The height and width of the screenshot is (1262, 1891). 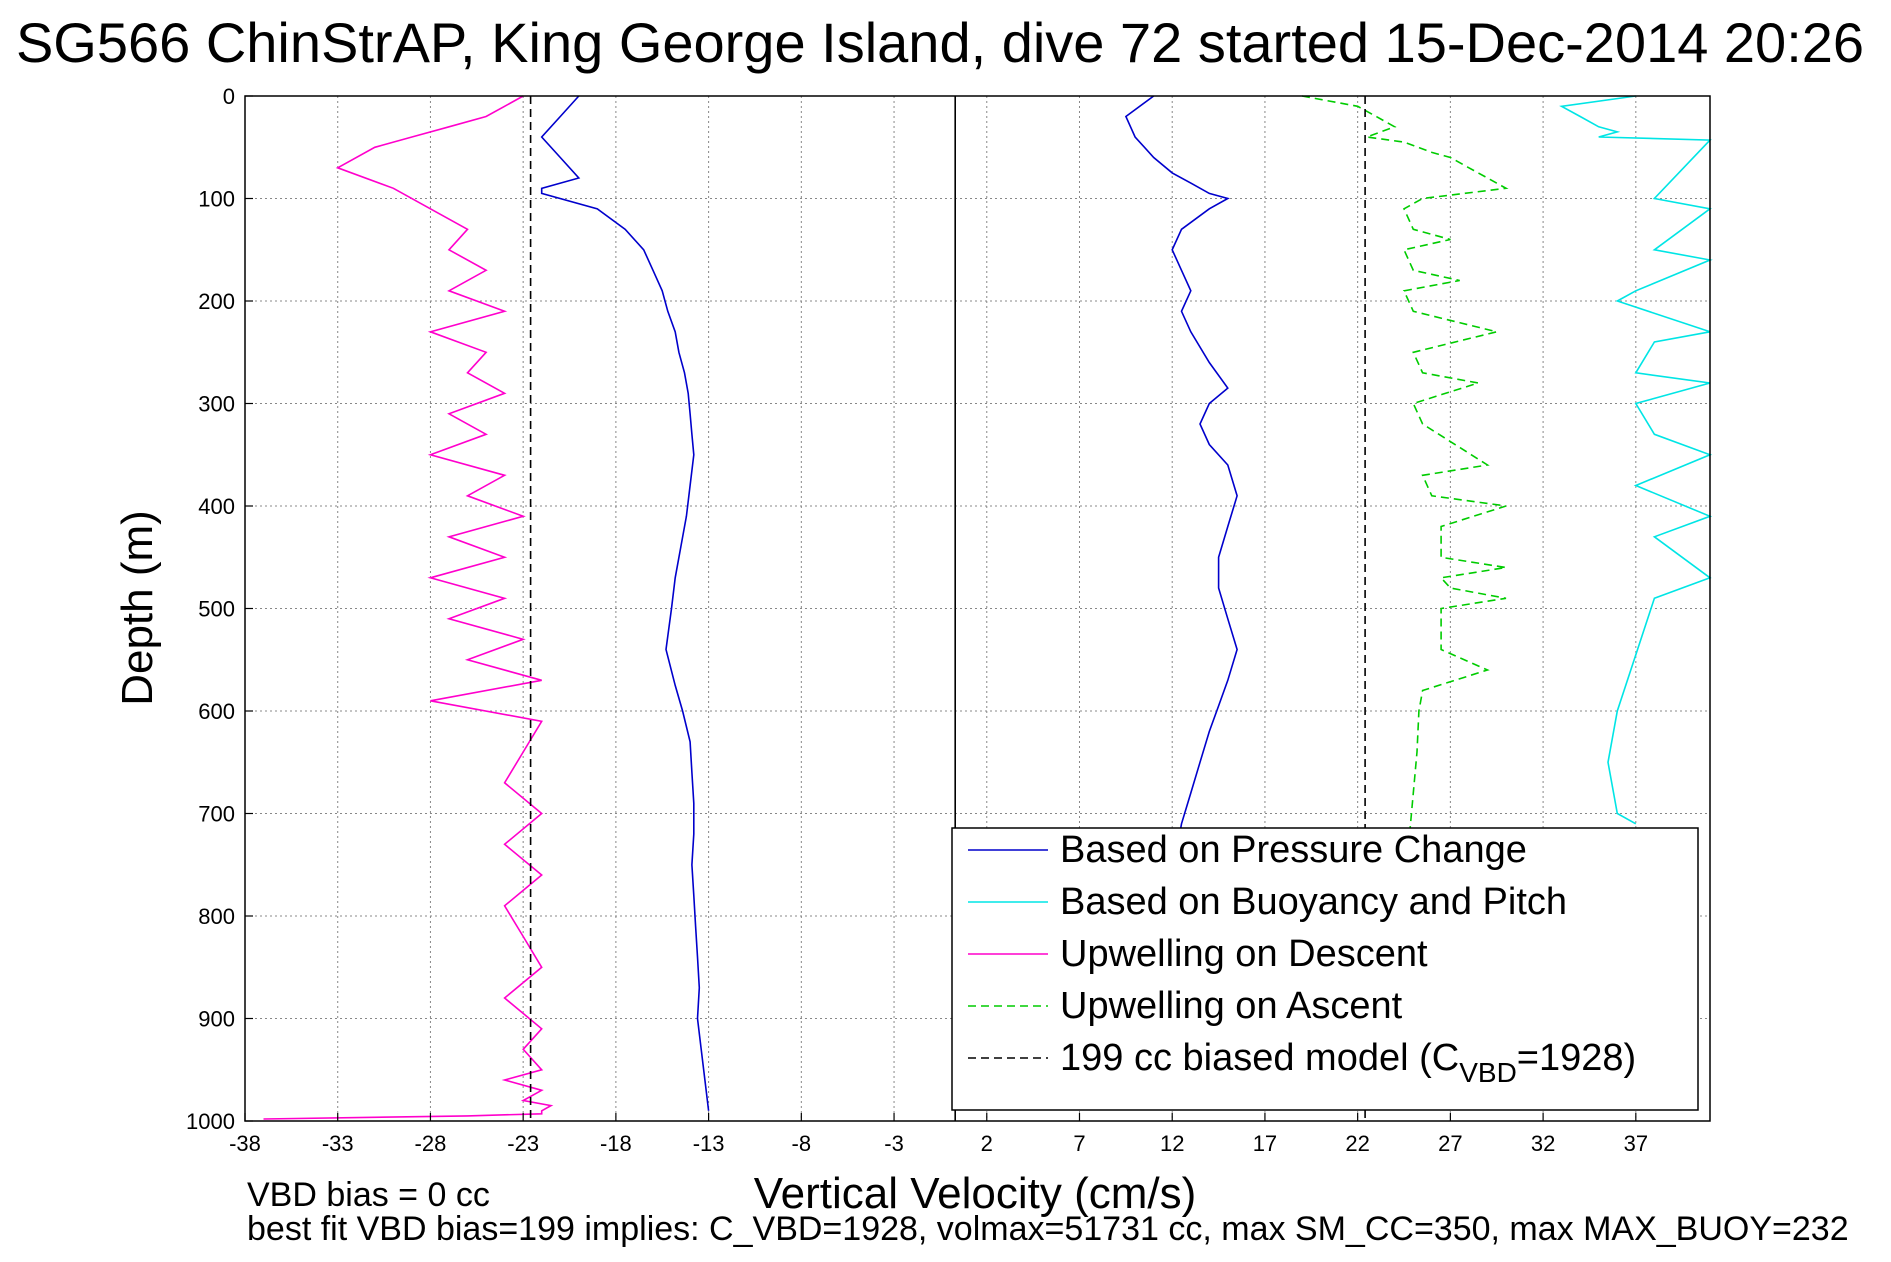 What do you see at coordinates (216, 711) in the screenshot?
I see `y-tick-label: 600` at bounding box center [216, 711].